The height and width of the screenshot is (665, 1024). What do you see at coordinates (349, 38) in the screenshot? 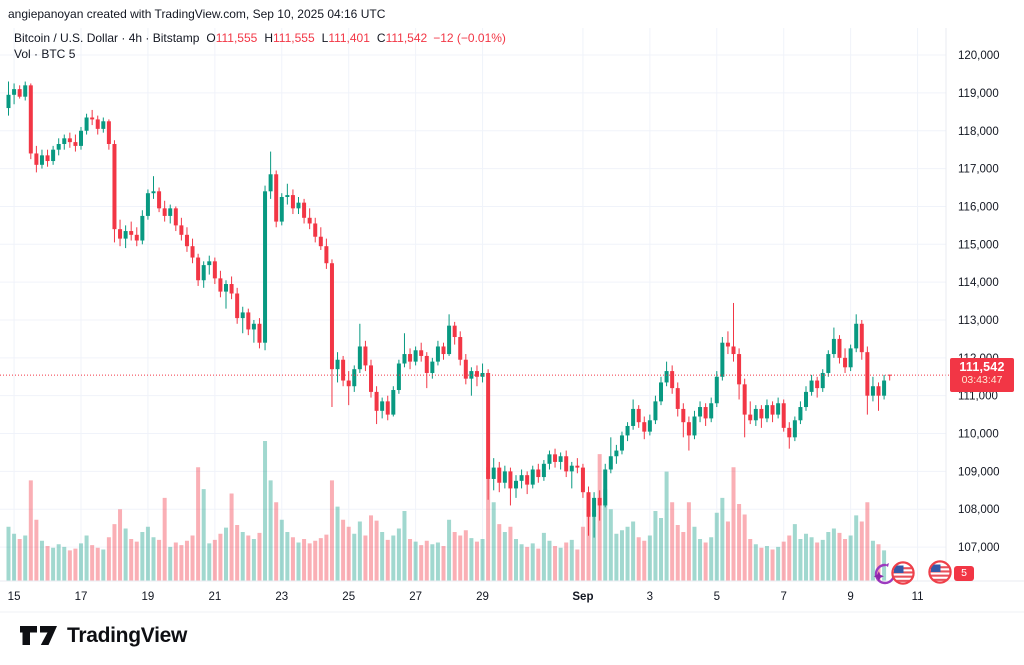
I see `low-value: 111,401` at bounding box center [349, 38].